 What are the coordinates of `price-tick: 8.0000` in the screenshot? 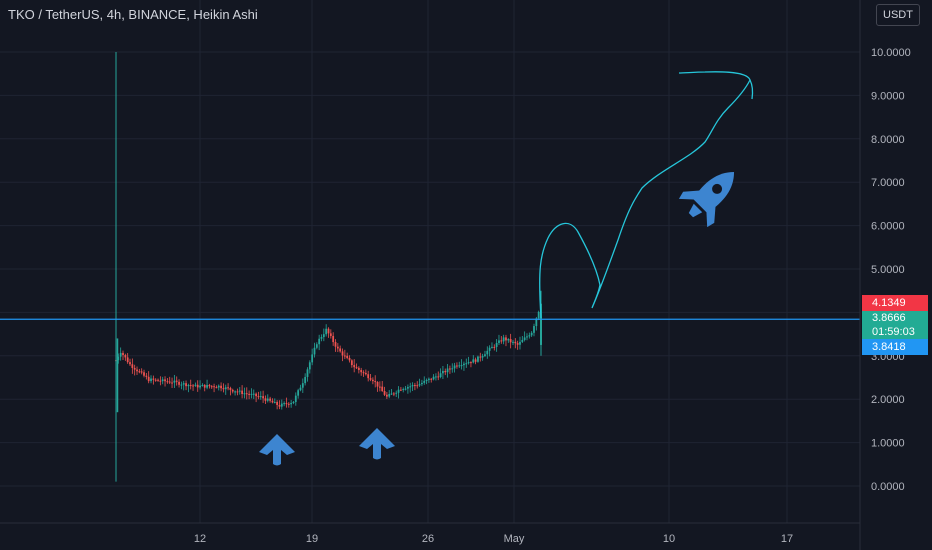 It's located at (888, 140).